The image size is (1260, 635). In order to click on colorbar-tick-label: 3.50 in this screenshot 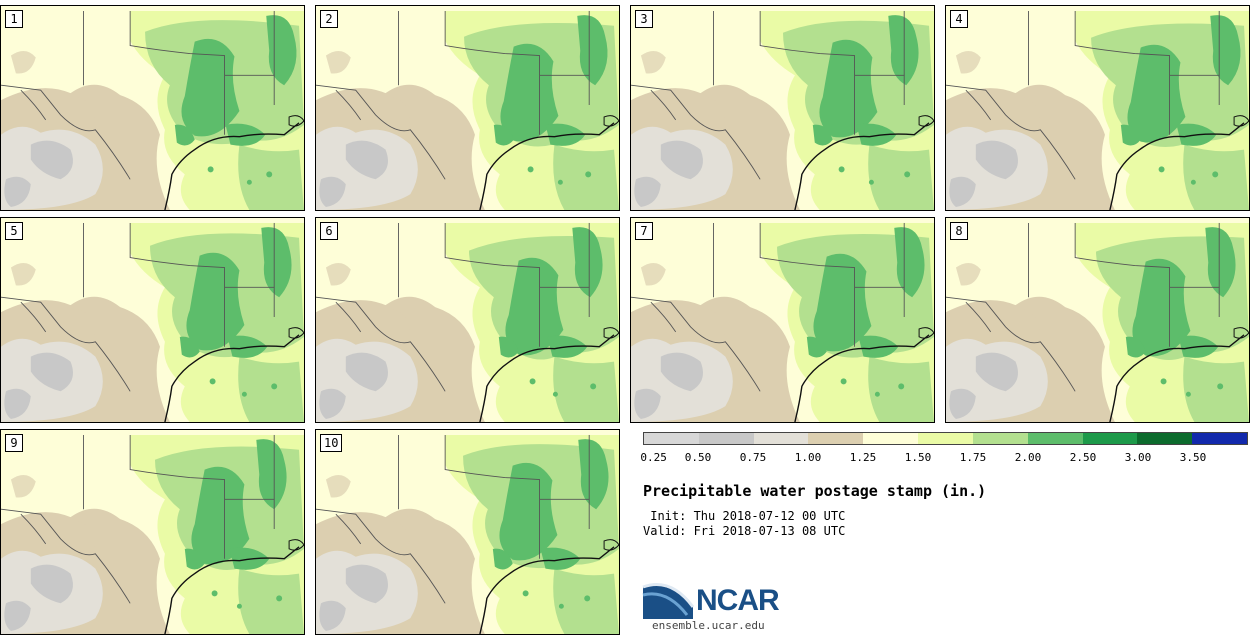, I will do `click(1193, 457)`.